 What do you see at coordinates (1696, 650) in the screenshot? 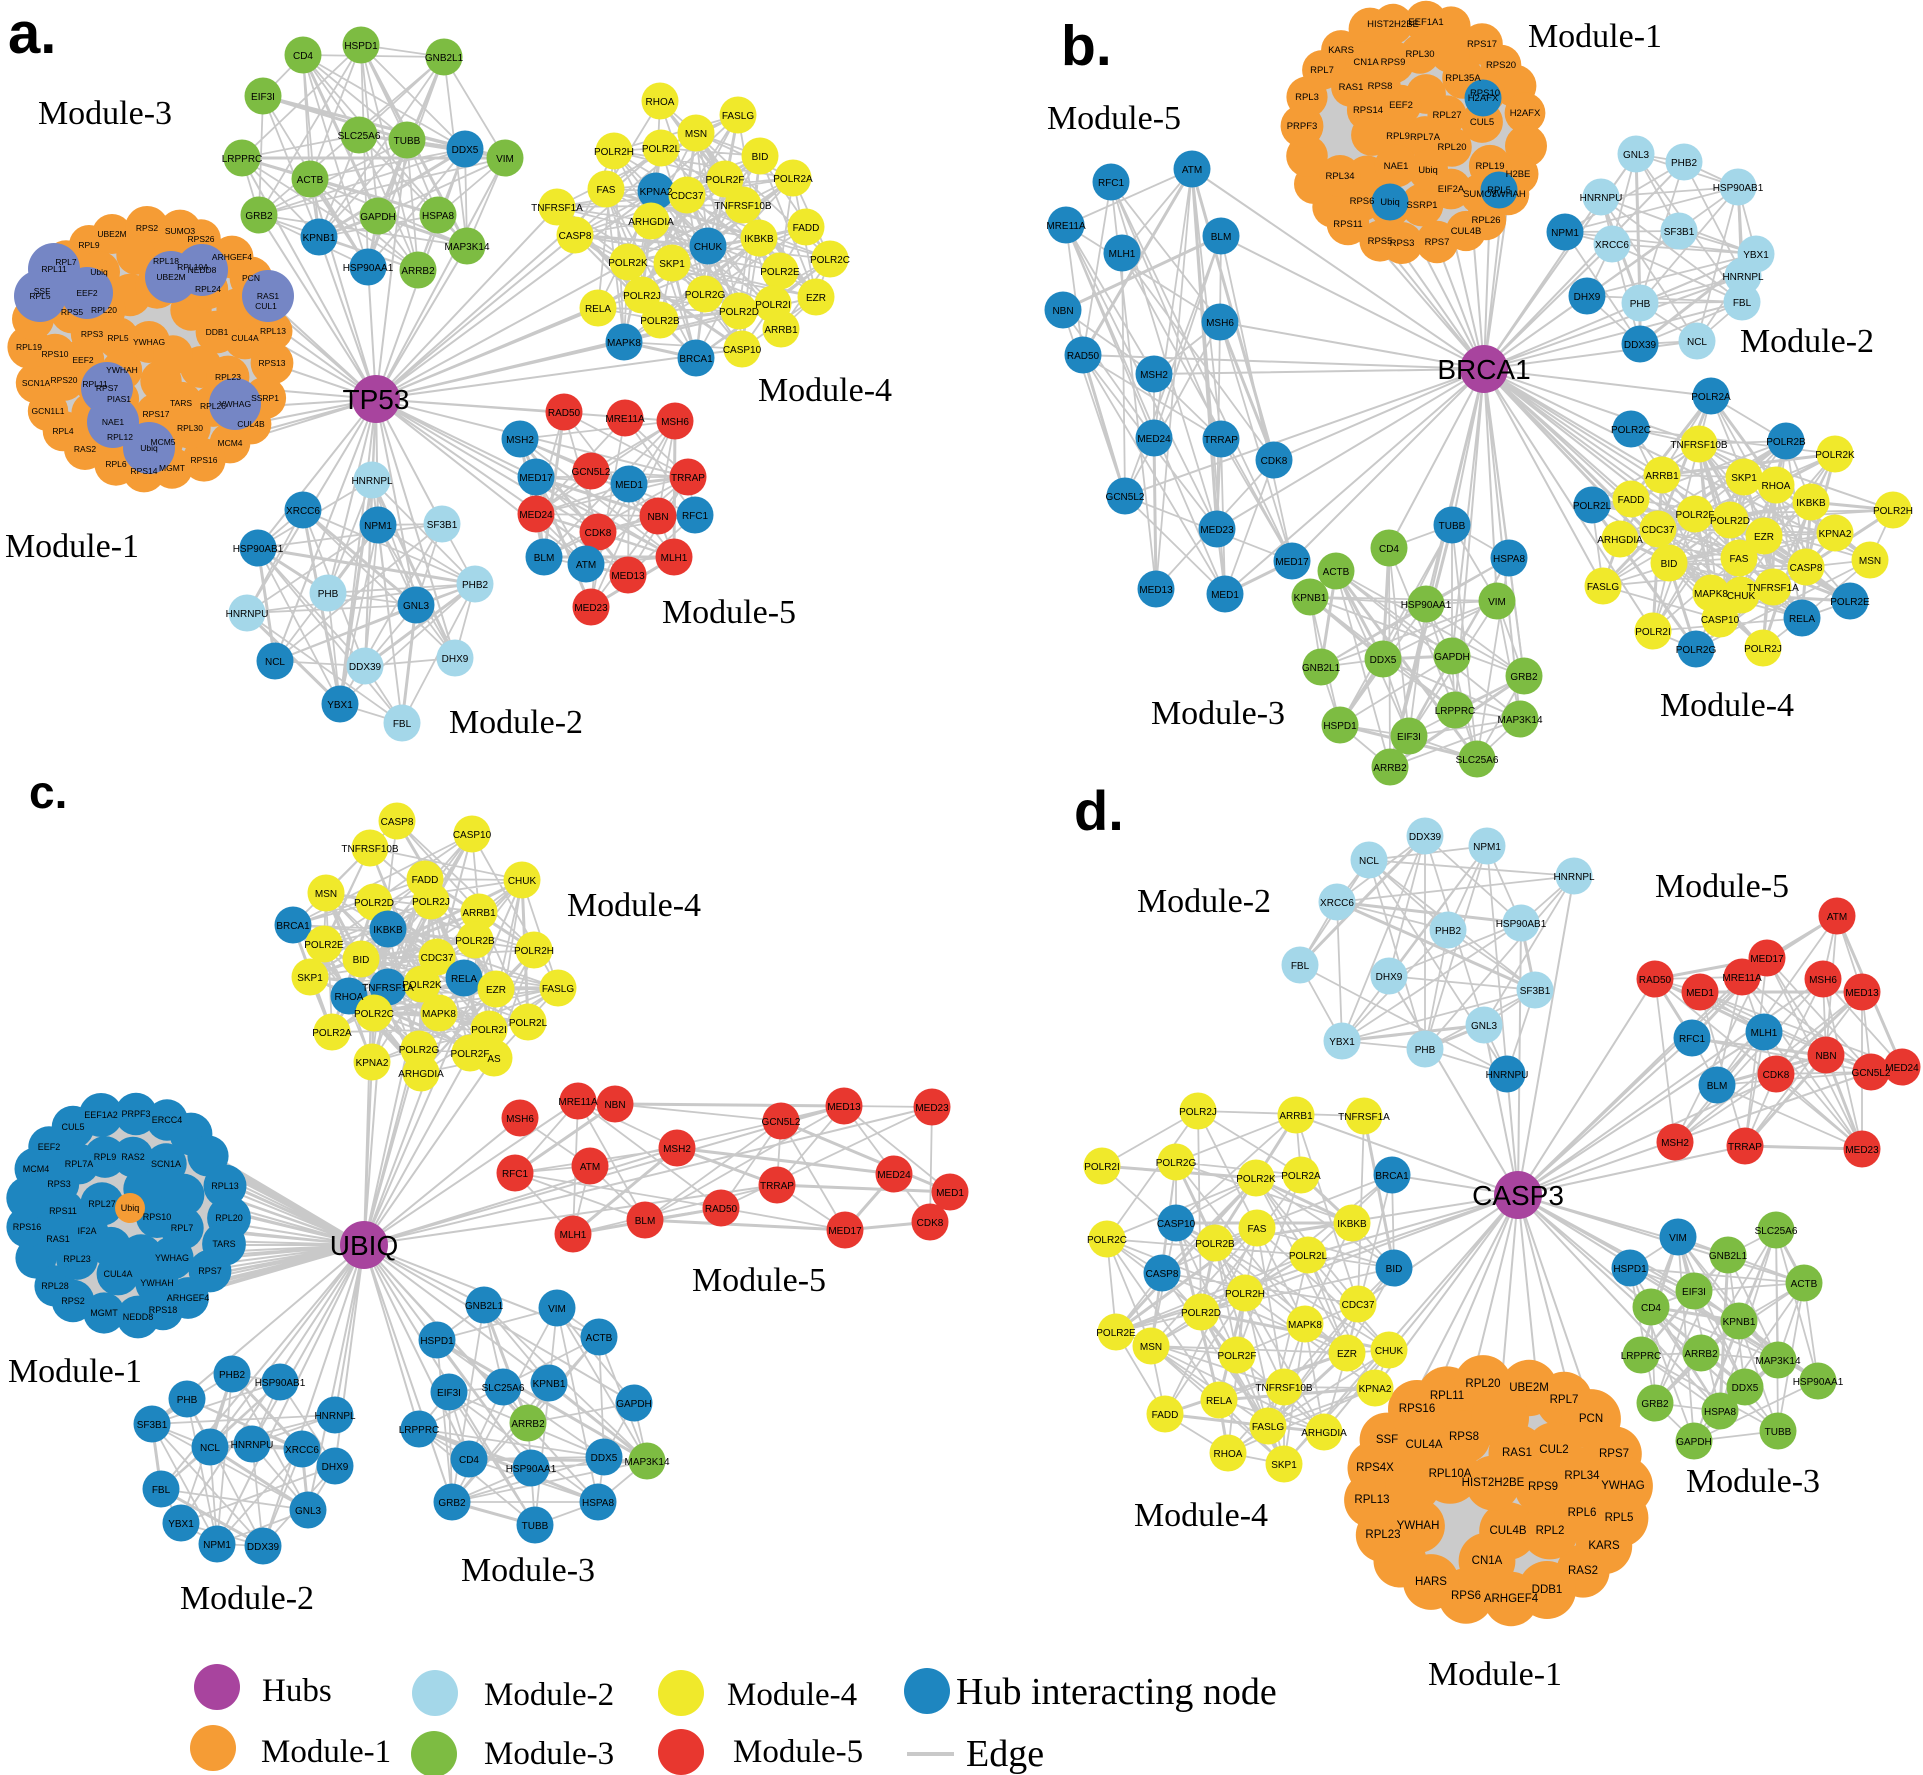
I see `svg-text: POLR2G` at bounding box center [1696, 650].